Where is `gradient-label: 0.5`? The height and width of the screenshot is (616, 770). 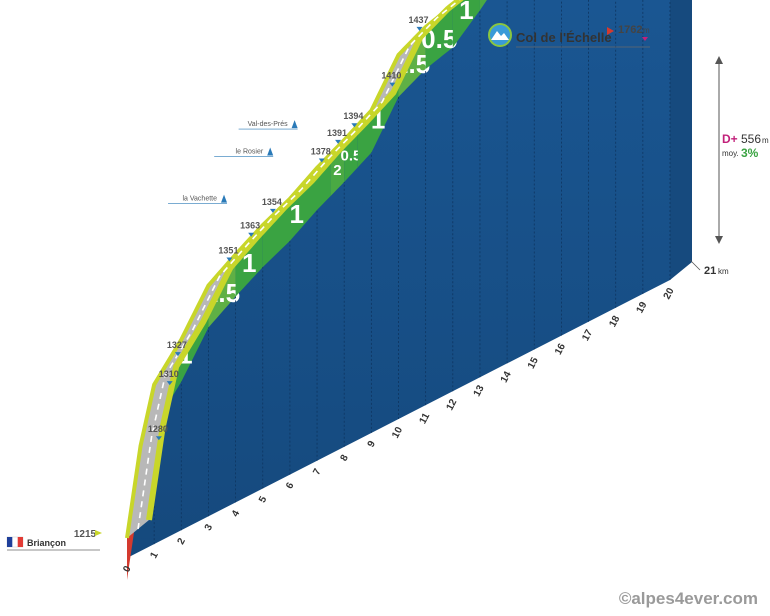 gradient-label: 0.5 is located at coordinates (351, 156).